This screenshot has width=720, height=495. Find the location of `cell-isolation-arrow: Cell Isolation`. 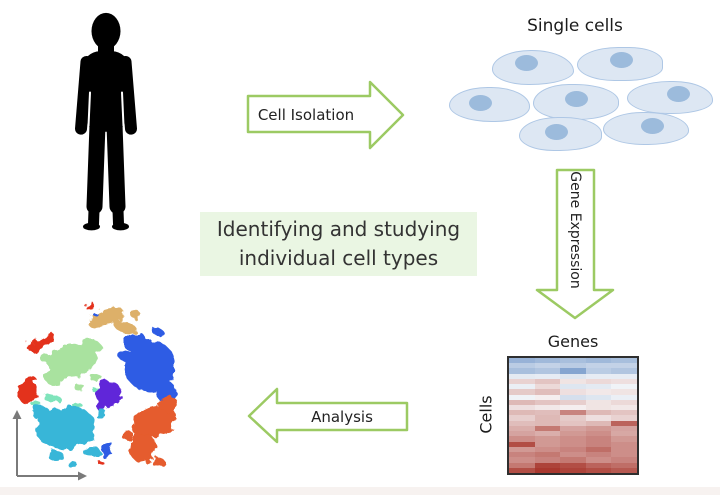

cell-isolation-arrow: Cell Isolation is located at coordinates (325, 115).